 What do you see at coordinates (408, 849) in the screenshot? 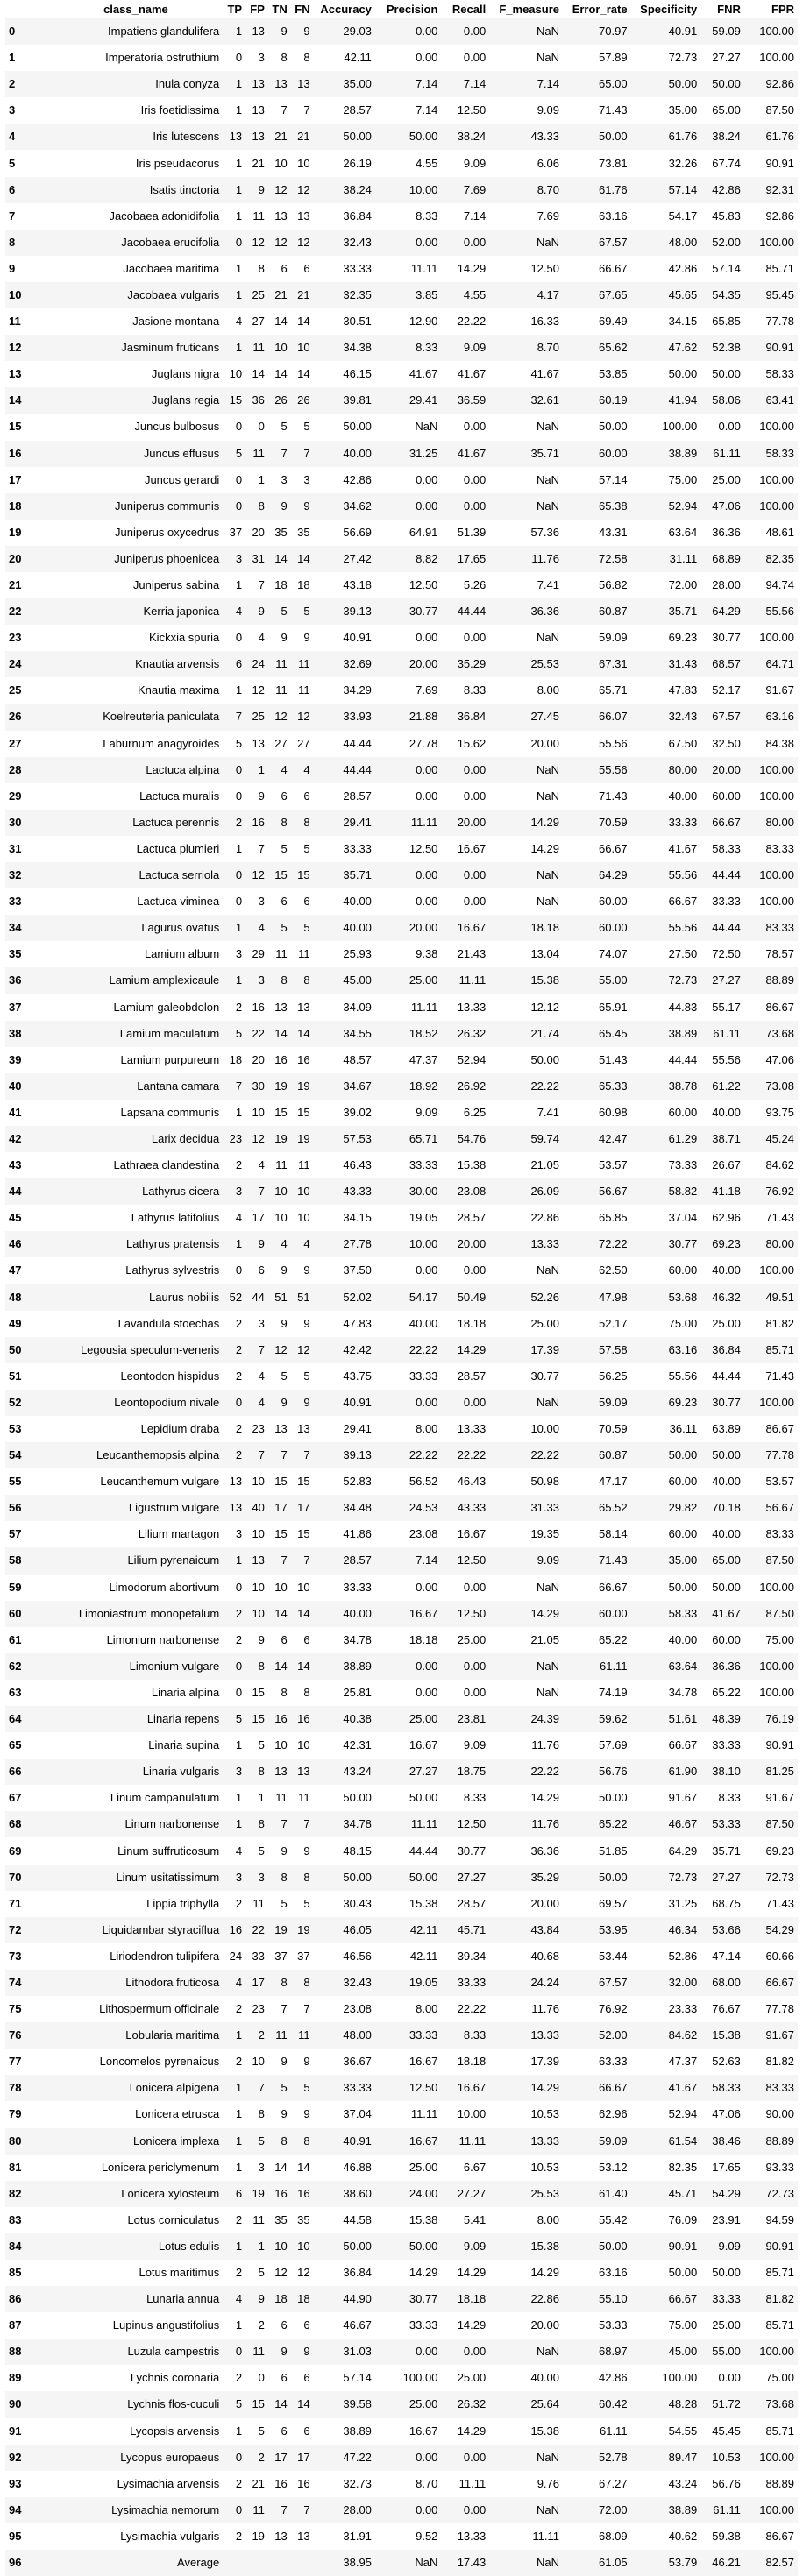
I see `cell-precision: 12.50` at bounding box center [408, 849].